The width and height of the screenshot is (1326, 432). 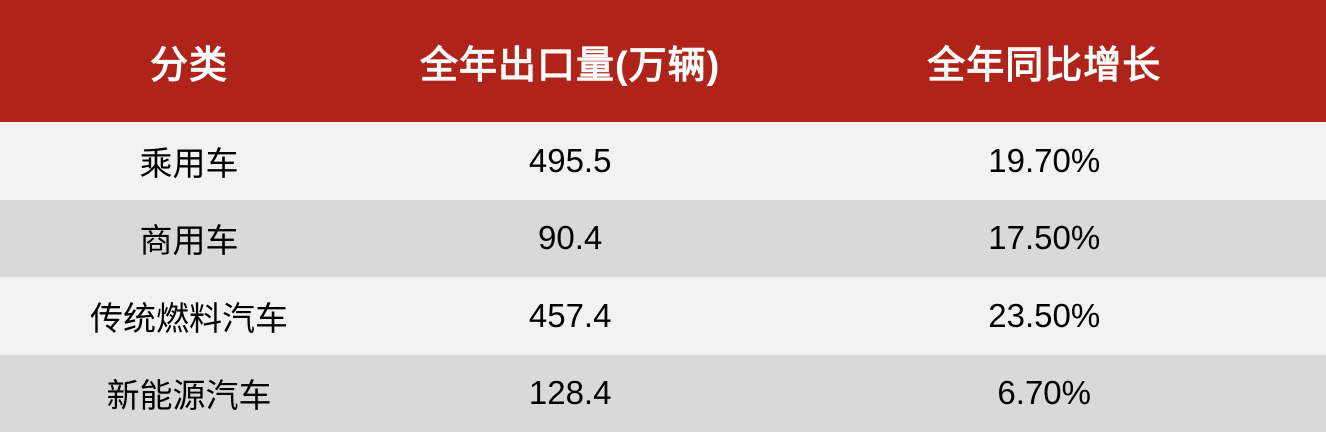 What do you see at coordinates (570, 315) in the screenshot?
I see `cell-export-volume: 457.4` at bounding box center [570, 315].